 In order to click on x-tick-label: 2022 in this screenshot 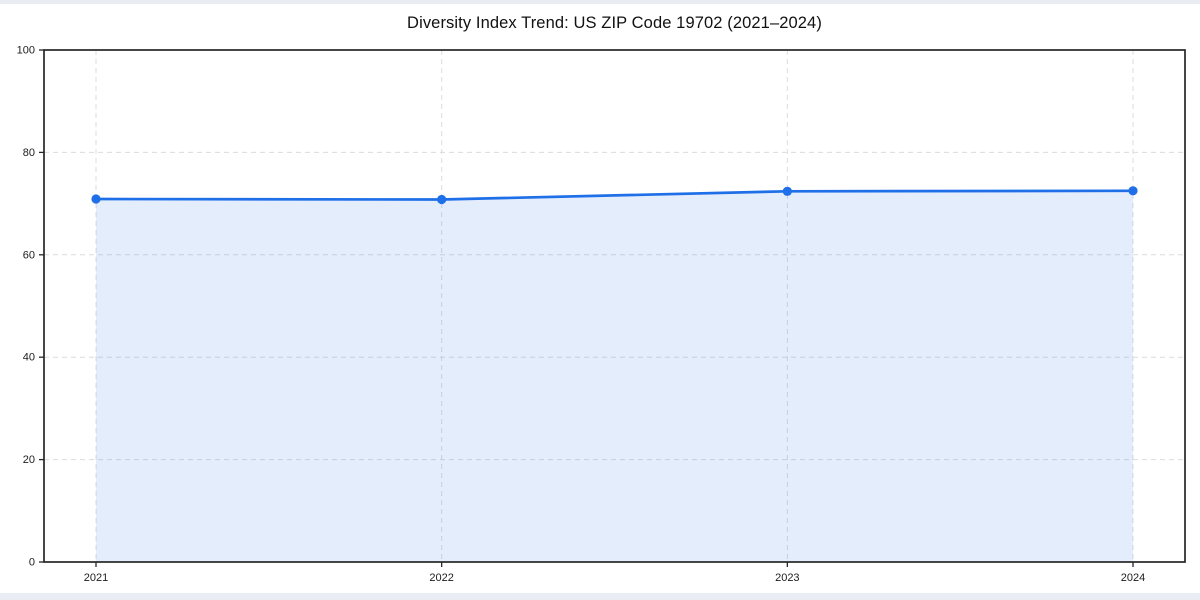, I will do `click(441, 578)`.